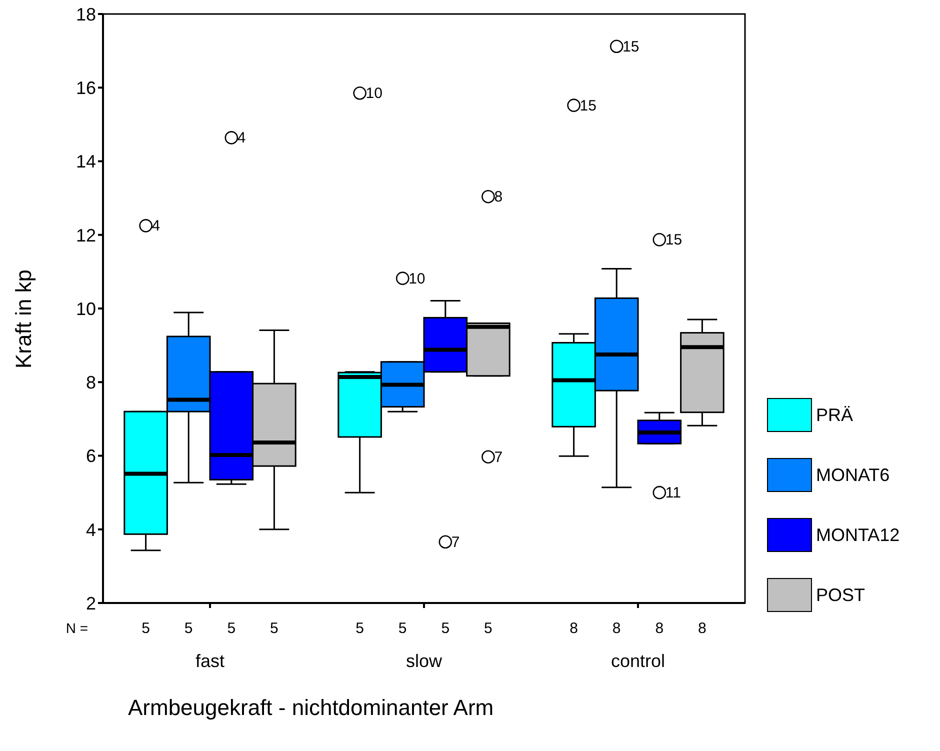  I want to click on y-axis-title: Kraft in kp, so click(23, 318).